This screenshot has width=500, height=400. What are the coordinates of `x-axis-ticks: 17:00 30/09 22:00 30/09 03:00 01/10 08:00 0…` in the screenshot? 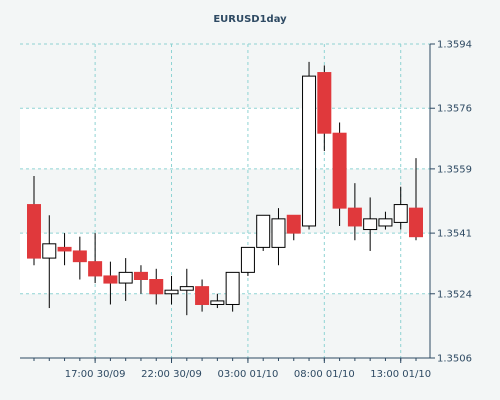 It's located at (232, 369).